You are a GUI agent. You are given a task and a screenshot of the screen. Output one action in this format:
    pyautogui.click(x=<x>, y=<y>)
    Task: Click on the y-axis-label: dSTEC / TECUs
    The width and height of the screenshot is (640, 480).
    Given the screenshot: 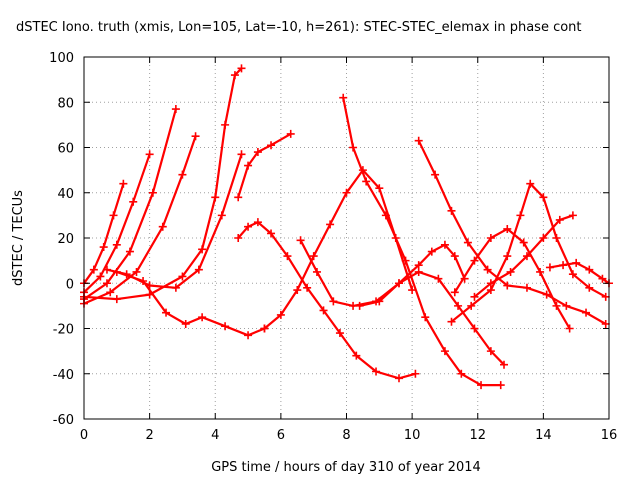 What is the action you would take?
    pyautogui.click(x=18, y=238)
    